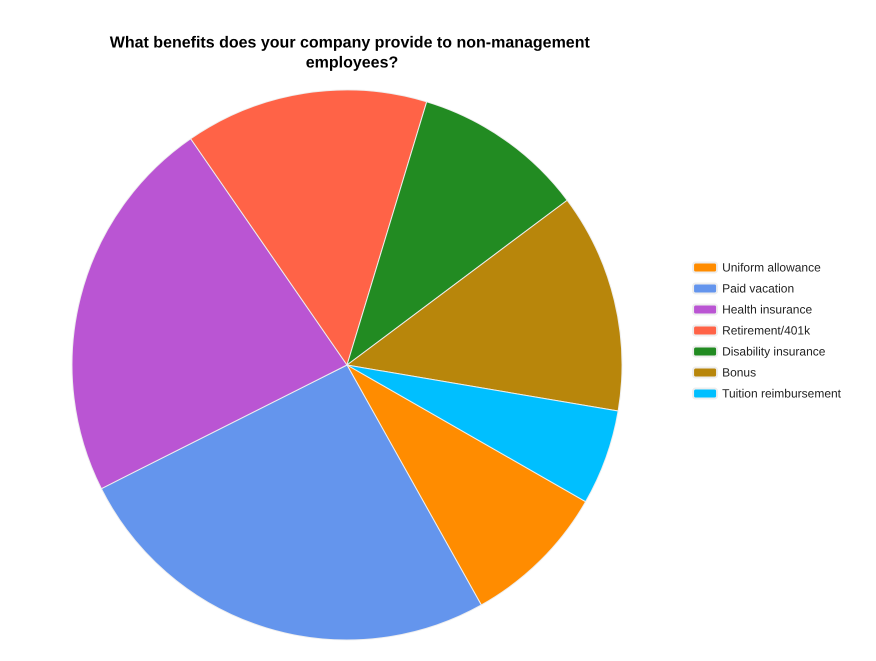 This screenshot has height=661, width=876. What do you see at coordinates (772, 267) in the screenshot?
I see `legend-label: Uniform allowance` at bounding box center [772, 267].